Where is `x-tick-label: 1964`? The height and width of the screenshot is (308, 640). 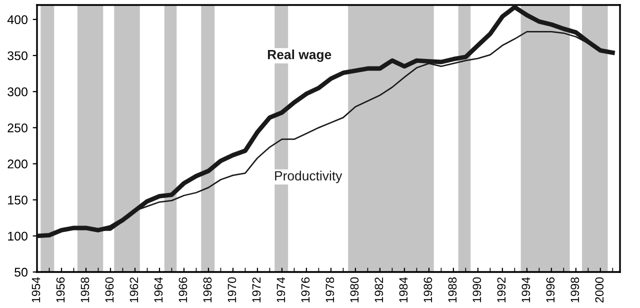
x-tick-label: 1964 is located at coordinates (158, 289).